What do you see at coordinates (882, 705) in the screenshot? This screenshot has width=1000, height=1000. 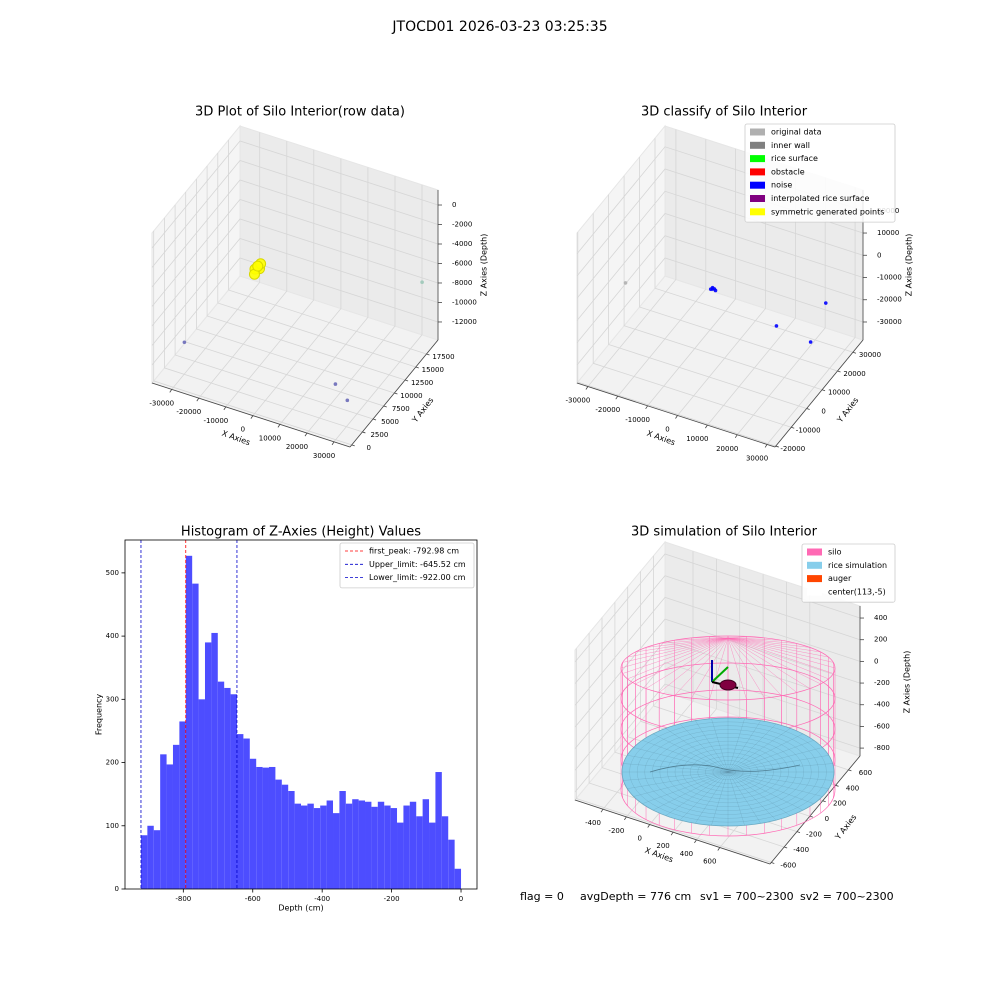 I see `z-tick-label: -400` at bounding box center [882, 705].